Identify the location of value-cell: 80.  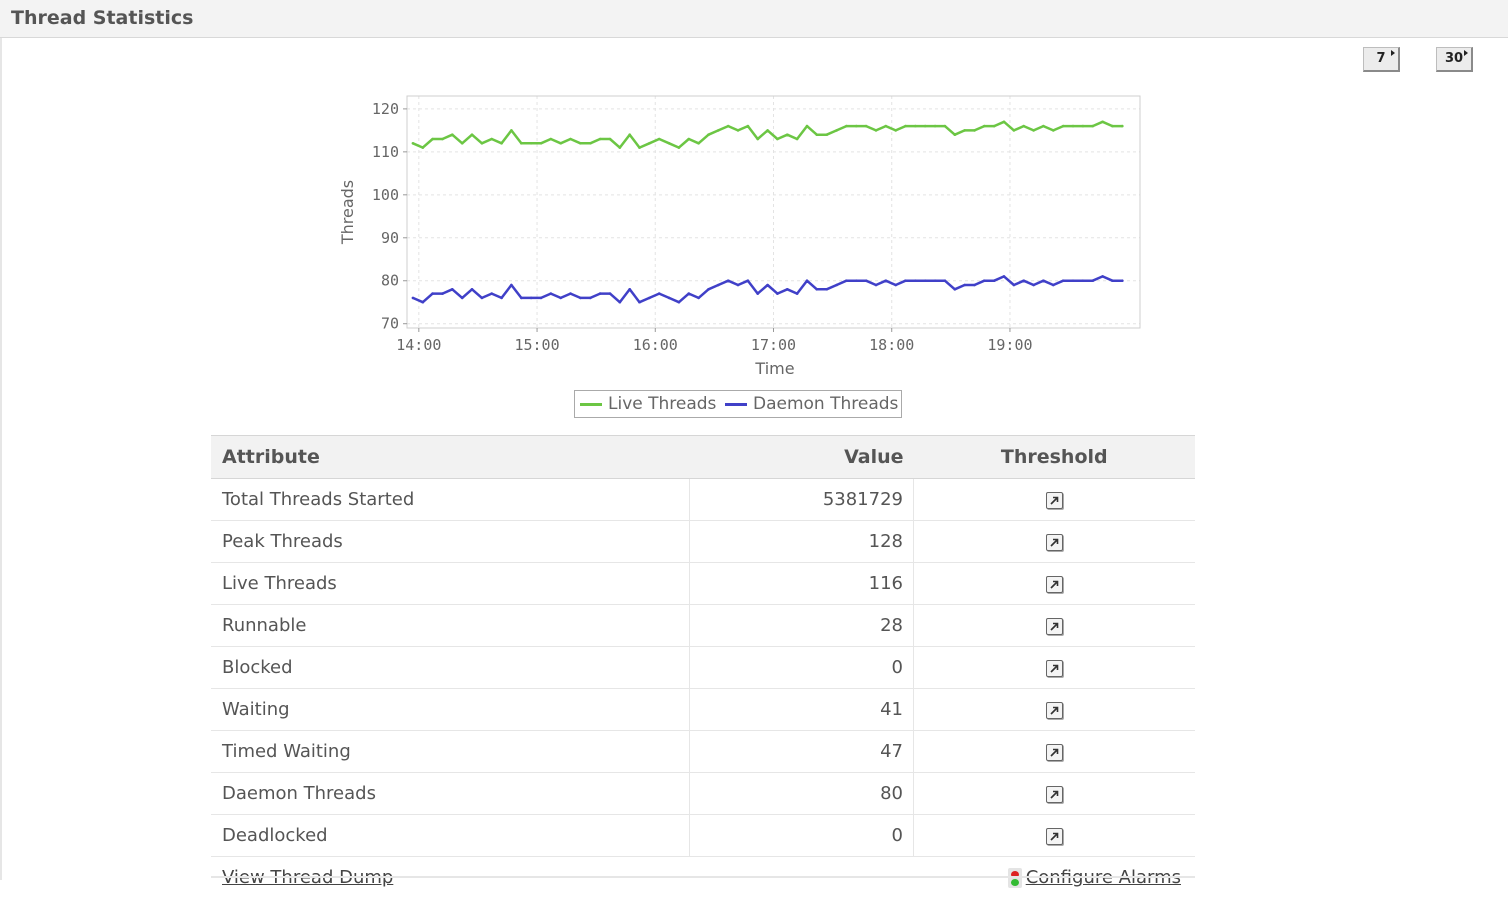
(802, 794).